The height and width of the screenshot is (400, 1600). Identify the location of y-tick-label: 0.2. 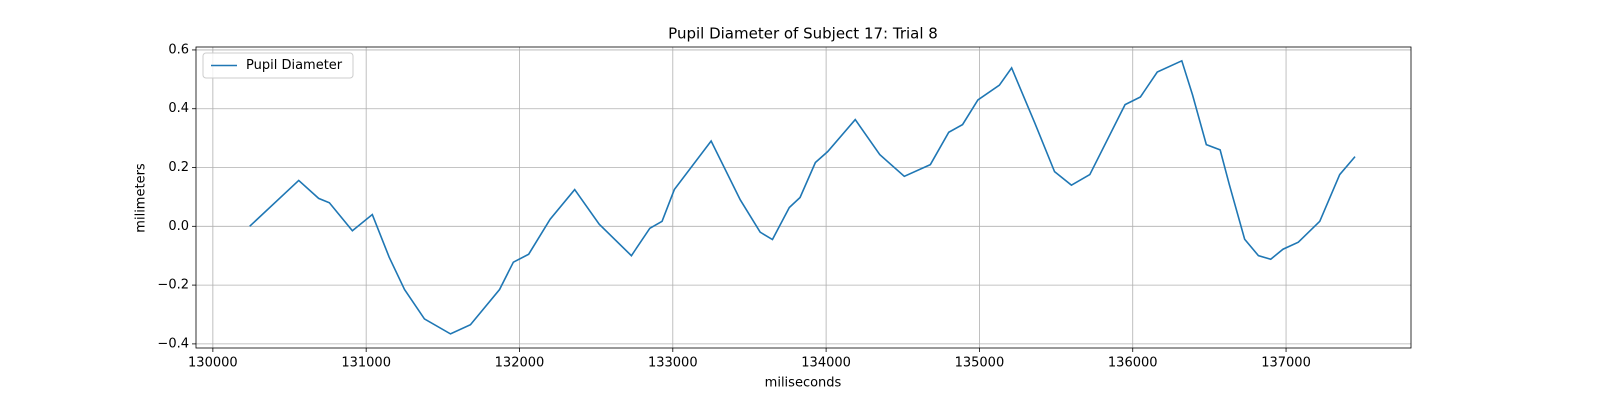
(178, 167).